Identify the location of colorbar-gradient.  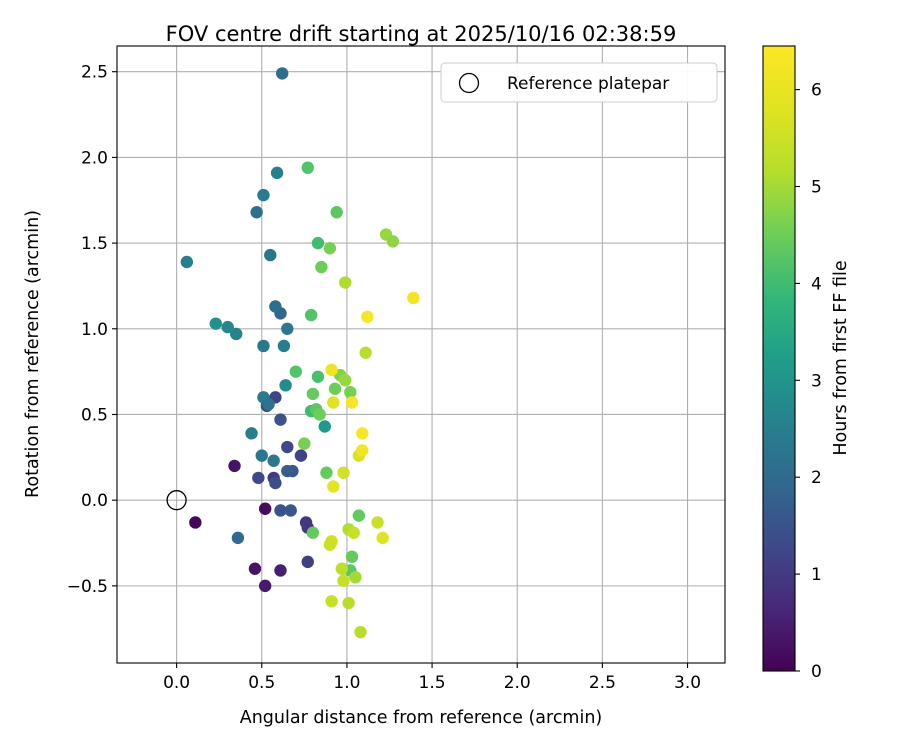
(779, 358).